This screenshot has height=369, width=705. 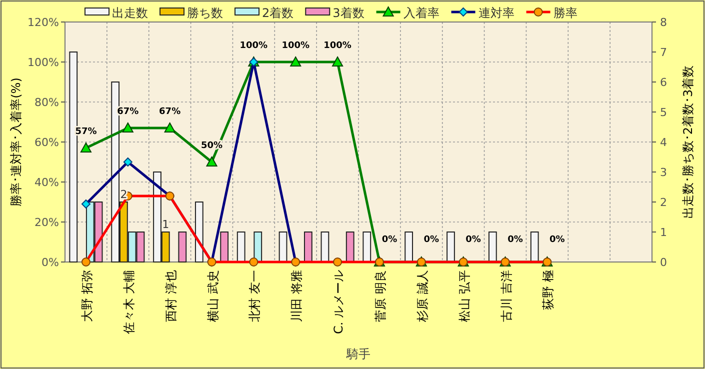 What do you see at coordinates (339, 302) in the screenshot?
I see `x-tick-label: C. ルメール` at bounding box center [339, 302].